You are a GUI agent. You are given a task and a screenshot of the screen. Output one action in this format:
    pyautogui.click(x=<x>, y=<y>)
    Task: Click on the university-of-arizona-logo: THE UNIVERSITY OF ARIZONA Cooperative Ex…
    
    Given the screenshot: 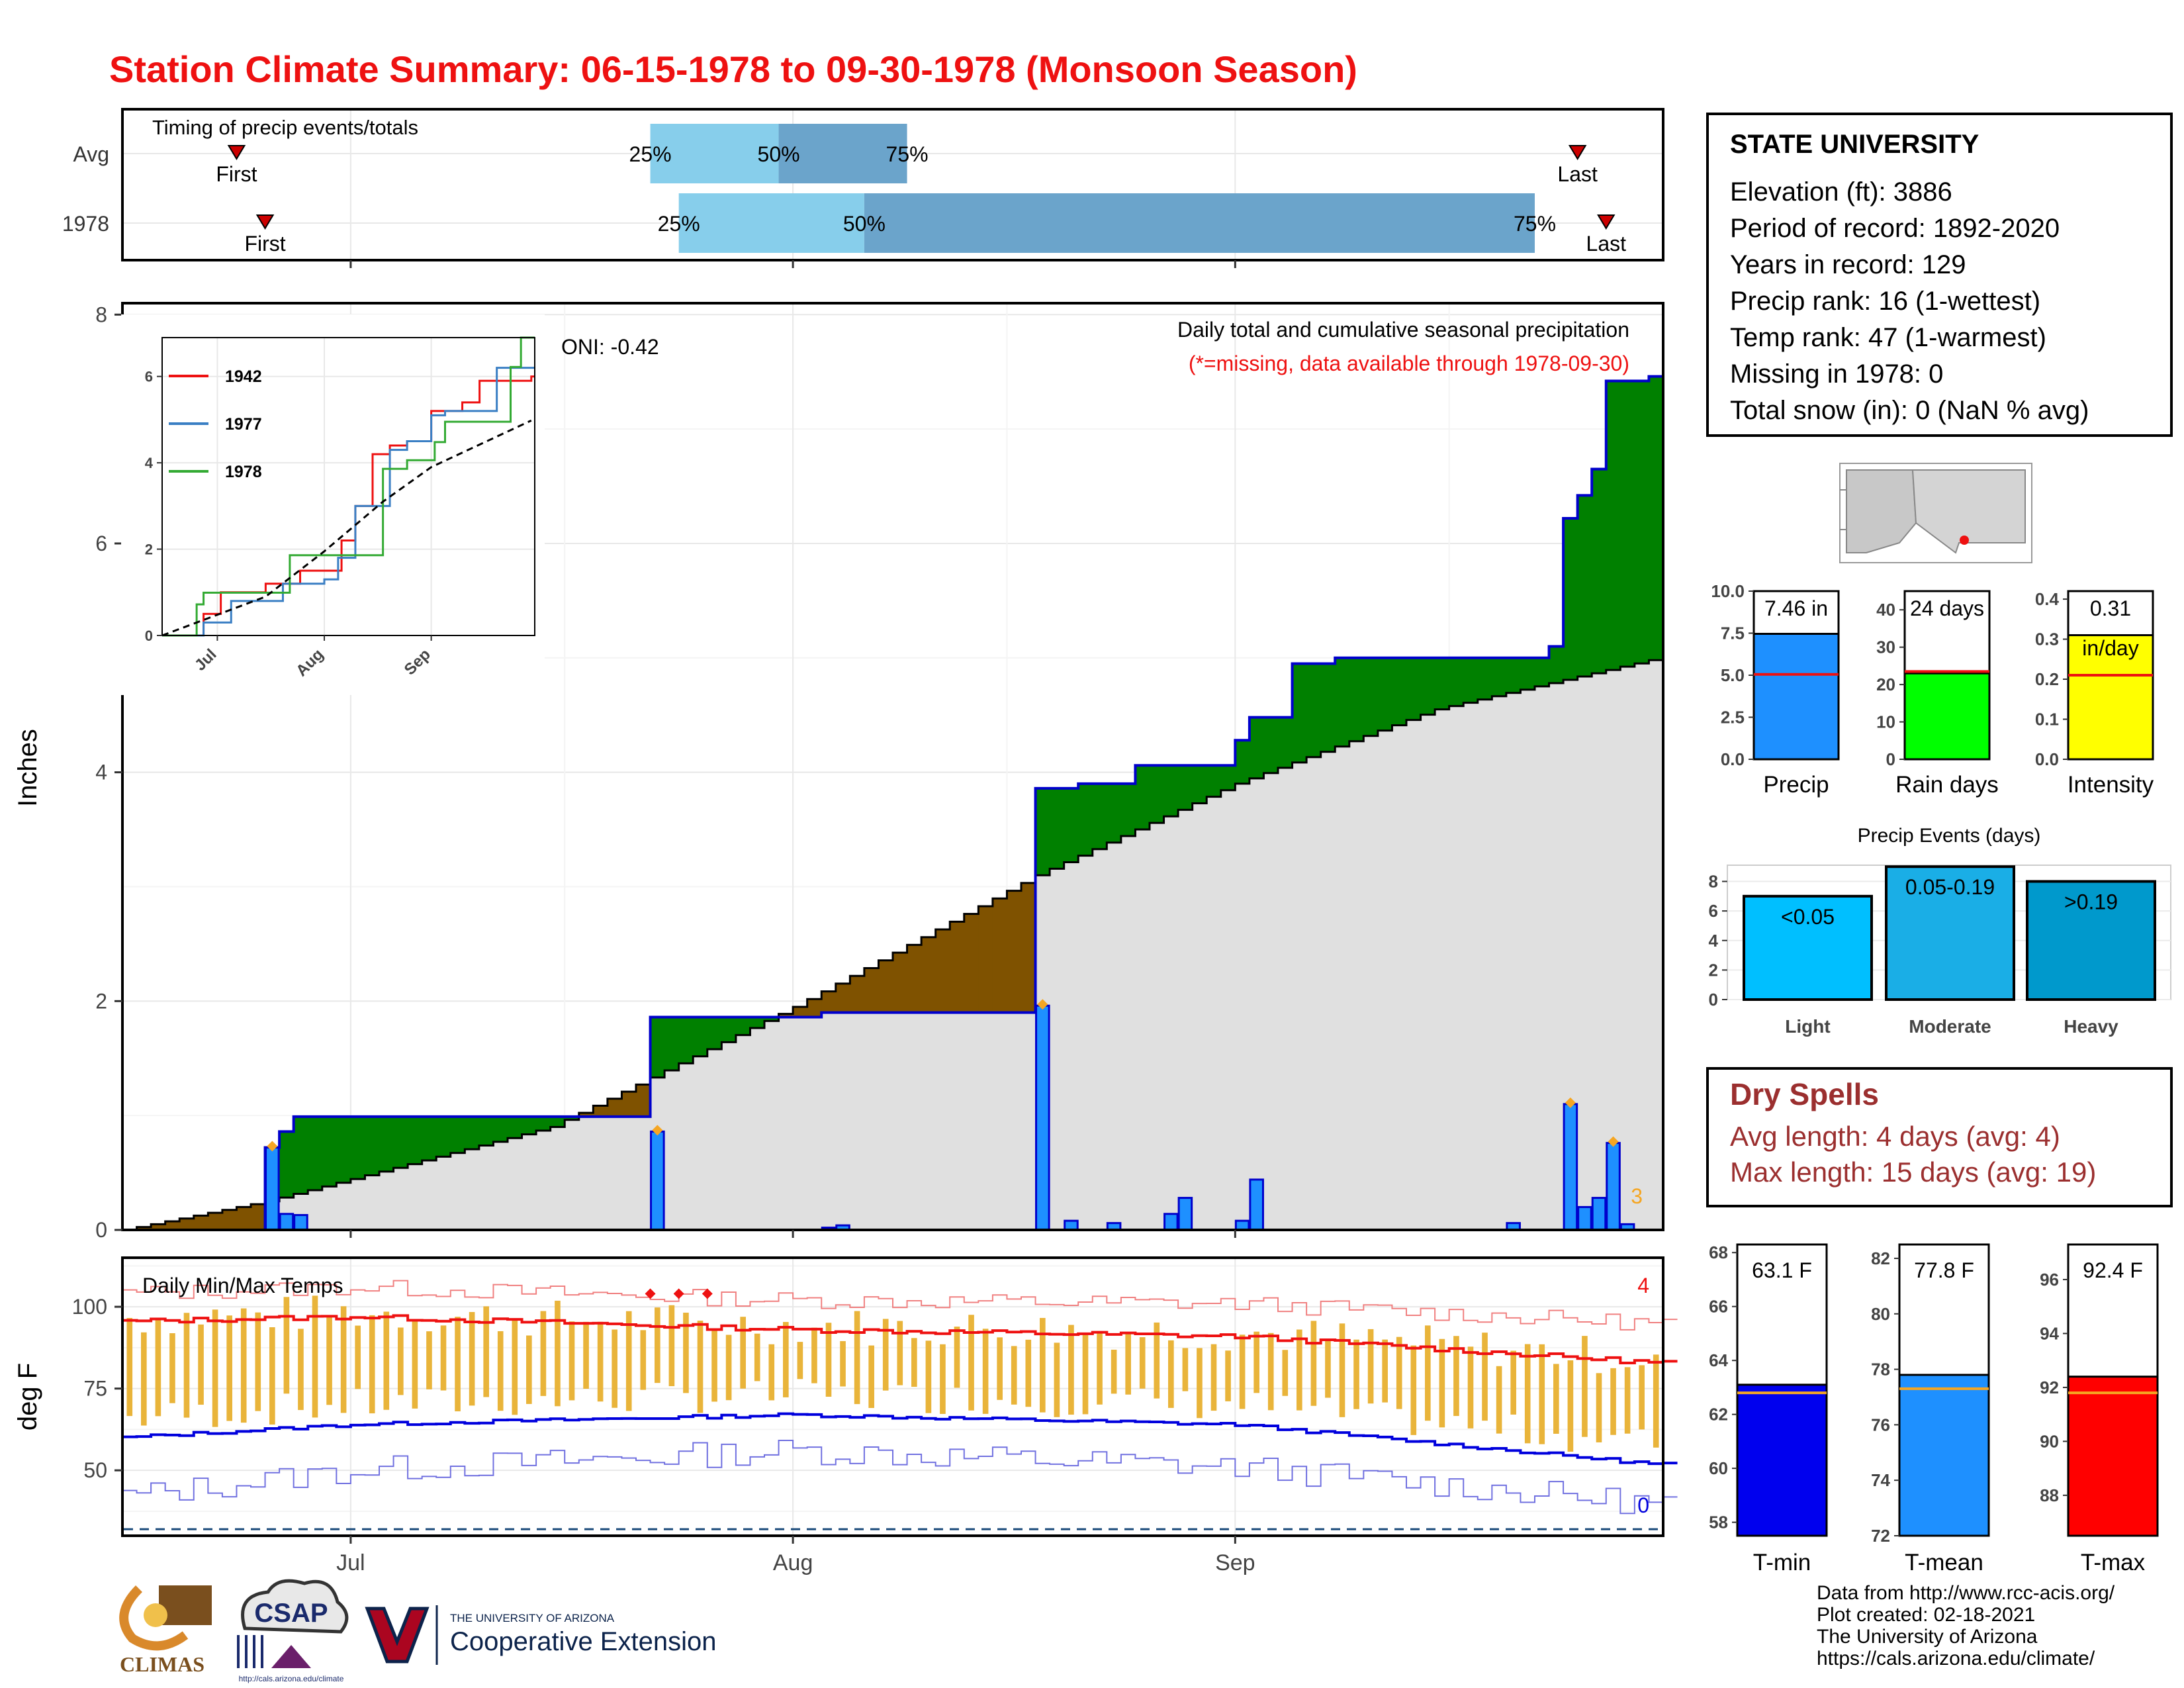 What is the action you would take?
    pyautogui.click(x=540, y=1635)
    